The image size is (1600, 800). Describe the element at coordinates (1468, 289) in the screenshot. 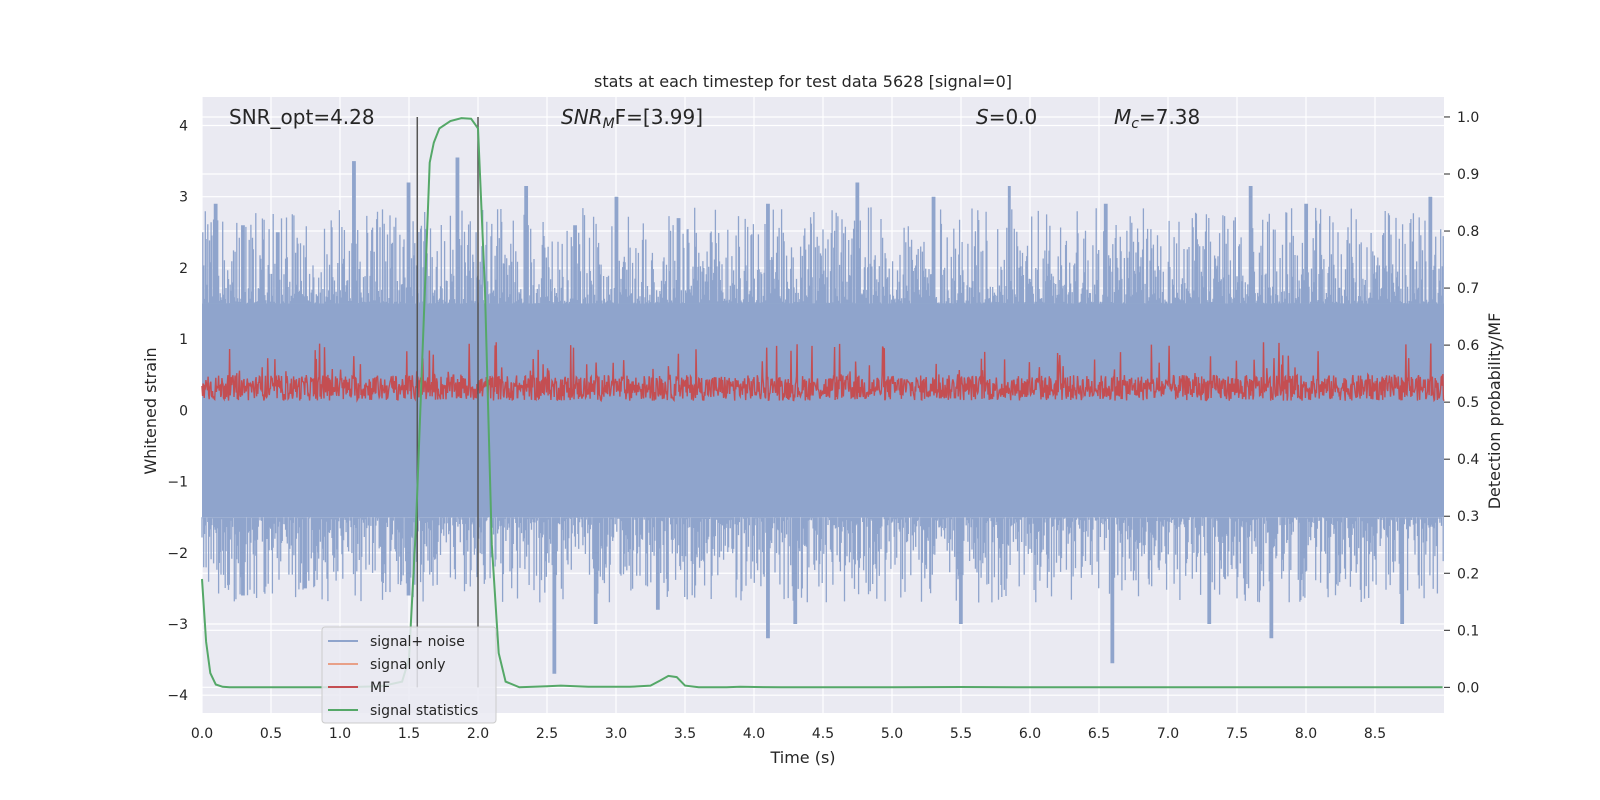

I see `y2-tick-label: 0.7` at that location.